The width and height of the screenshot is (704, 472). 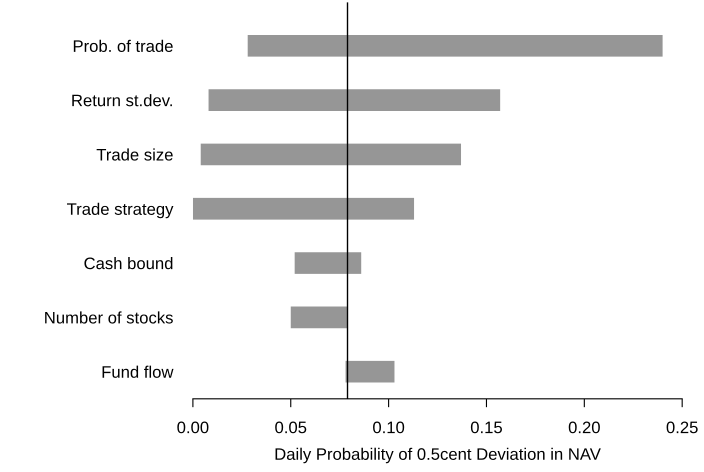 I want to click on y-tick-label: Return st.dev., so click(x=122, y=100).